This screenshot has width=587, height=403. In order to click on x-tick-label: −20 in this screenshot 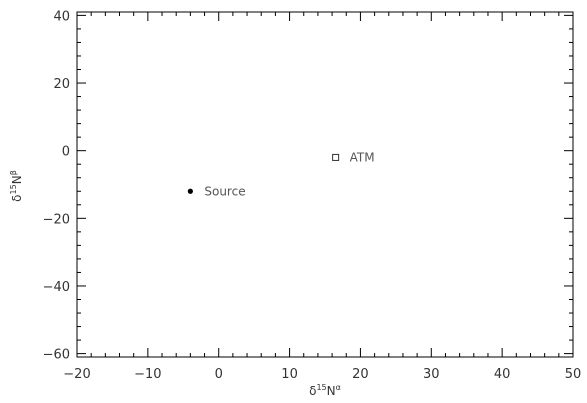, I will do `click(76, 374)`.